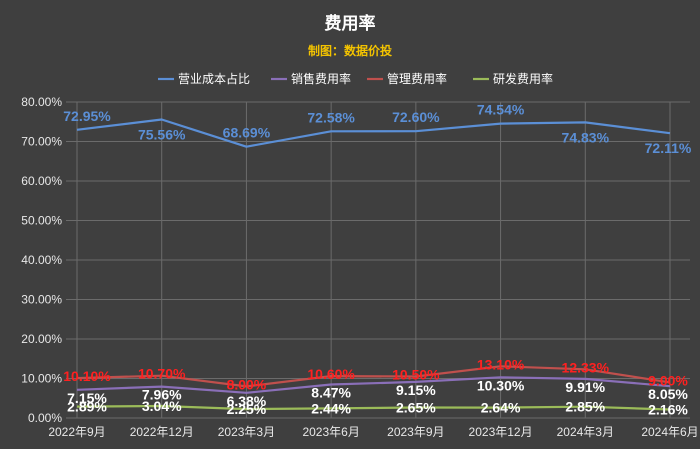  I want to click on y-tick-label: 80.00%, so click(41, 102).